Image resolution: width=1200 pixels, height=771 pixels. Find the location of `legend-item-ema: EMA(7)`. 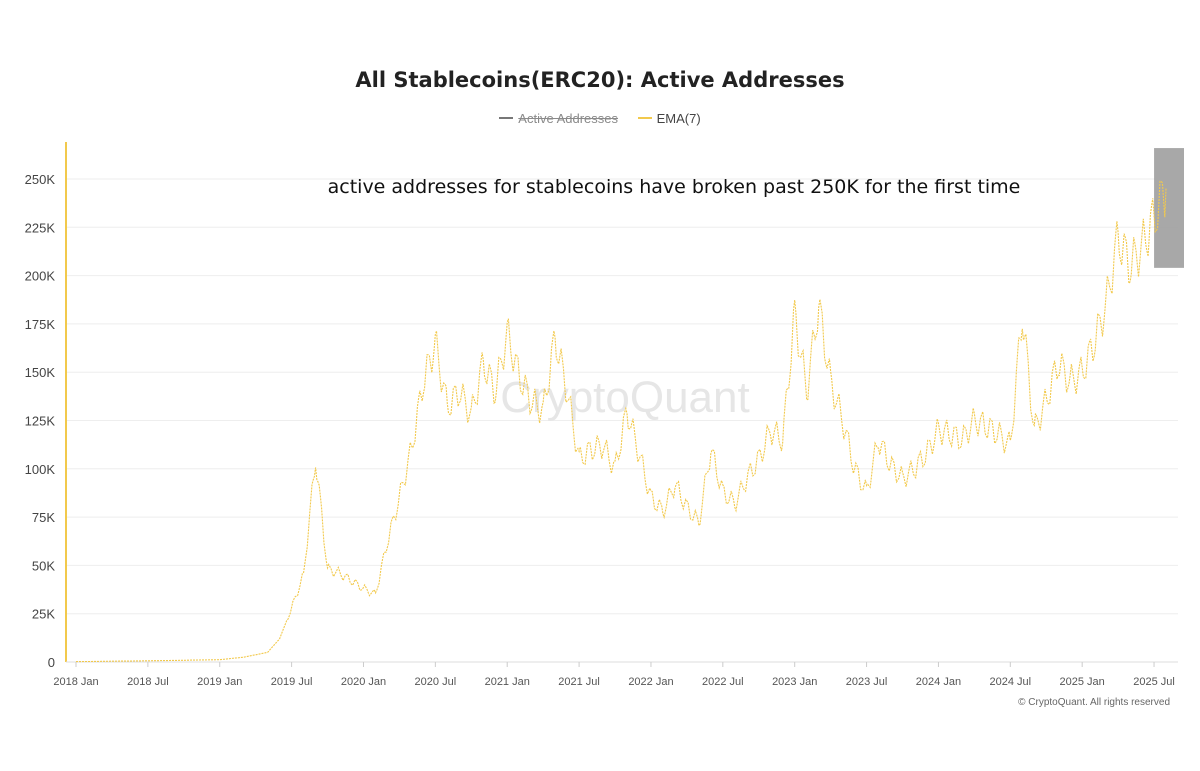

legend-item-ema: EMA(7) is located at coordinates (669, 118).